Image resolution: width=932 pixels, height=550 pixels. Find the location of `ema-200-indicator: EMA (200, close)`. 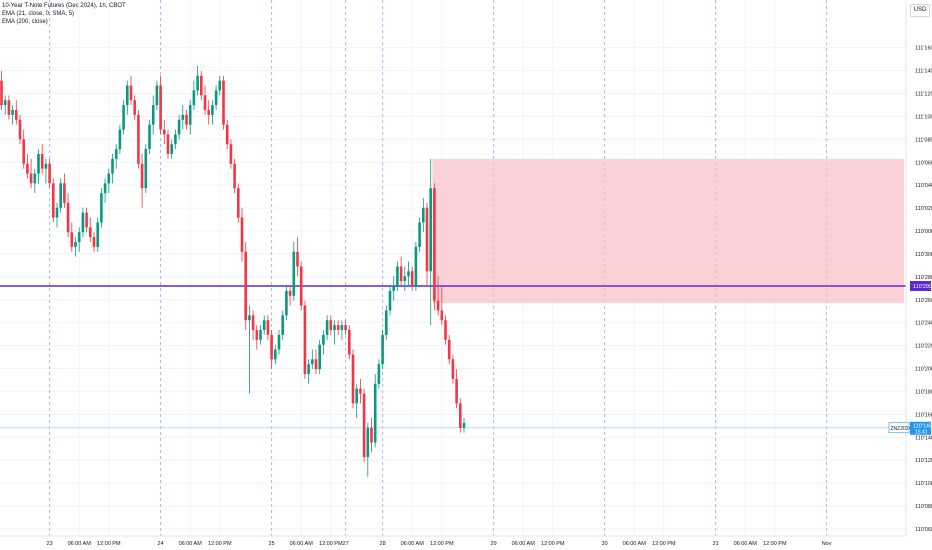

ema-200-indicator: EMA (200, close) is located at coordinates (25, 22).